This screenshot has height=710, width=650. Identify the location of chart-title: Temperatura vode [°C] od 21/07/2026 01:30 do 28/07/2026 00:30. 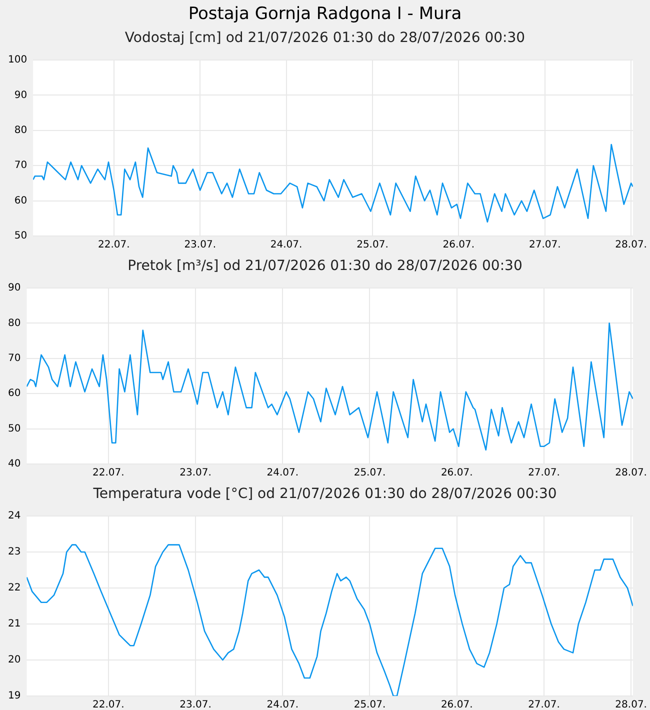
(325, 494).